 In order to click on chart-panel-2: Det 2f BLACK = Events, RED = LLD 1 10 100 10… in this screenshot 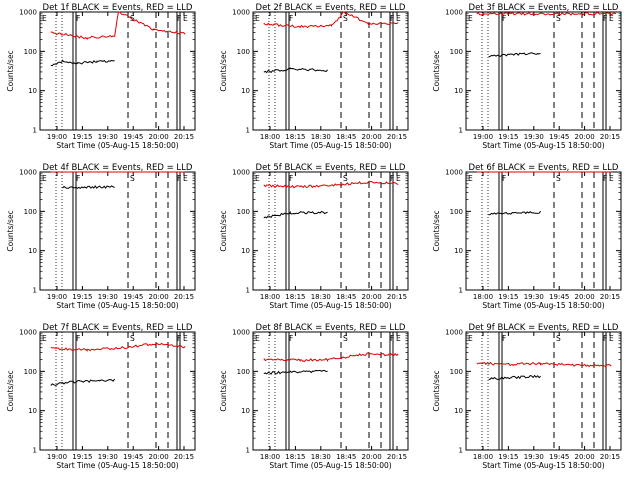, I will do `click(314, 76)`.